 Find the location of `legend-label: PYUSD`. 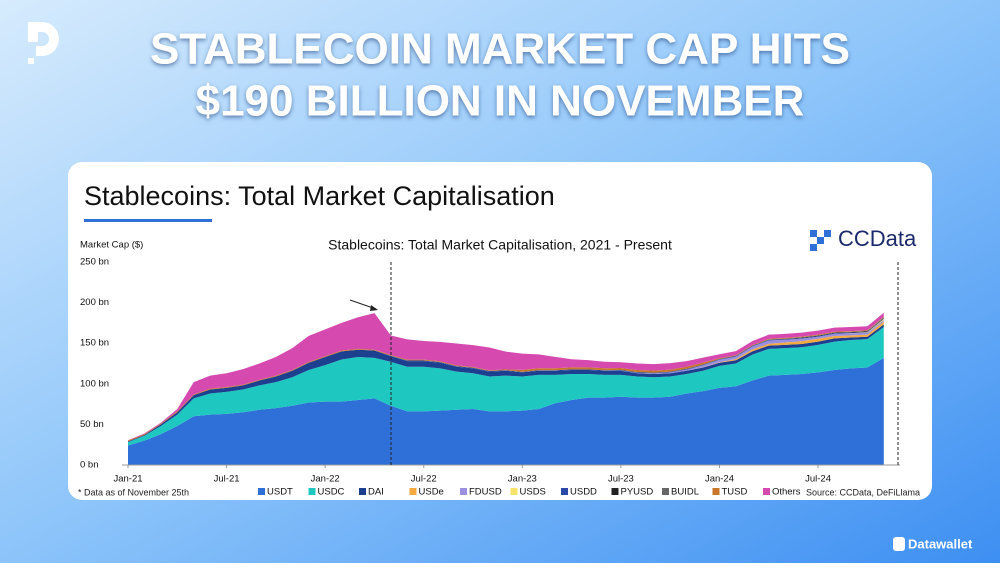

legend-label: PYUSD is located at coordinates (637, 492).